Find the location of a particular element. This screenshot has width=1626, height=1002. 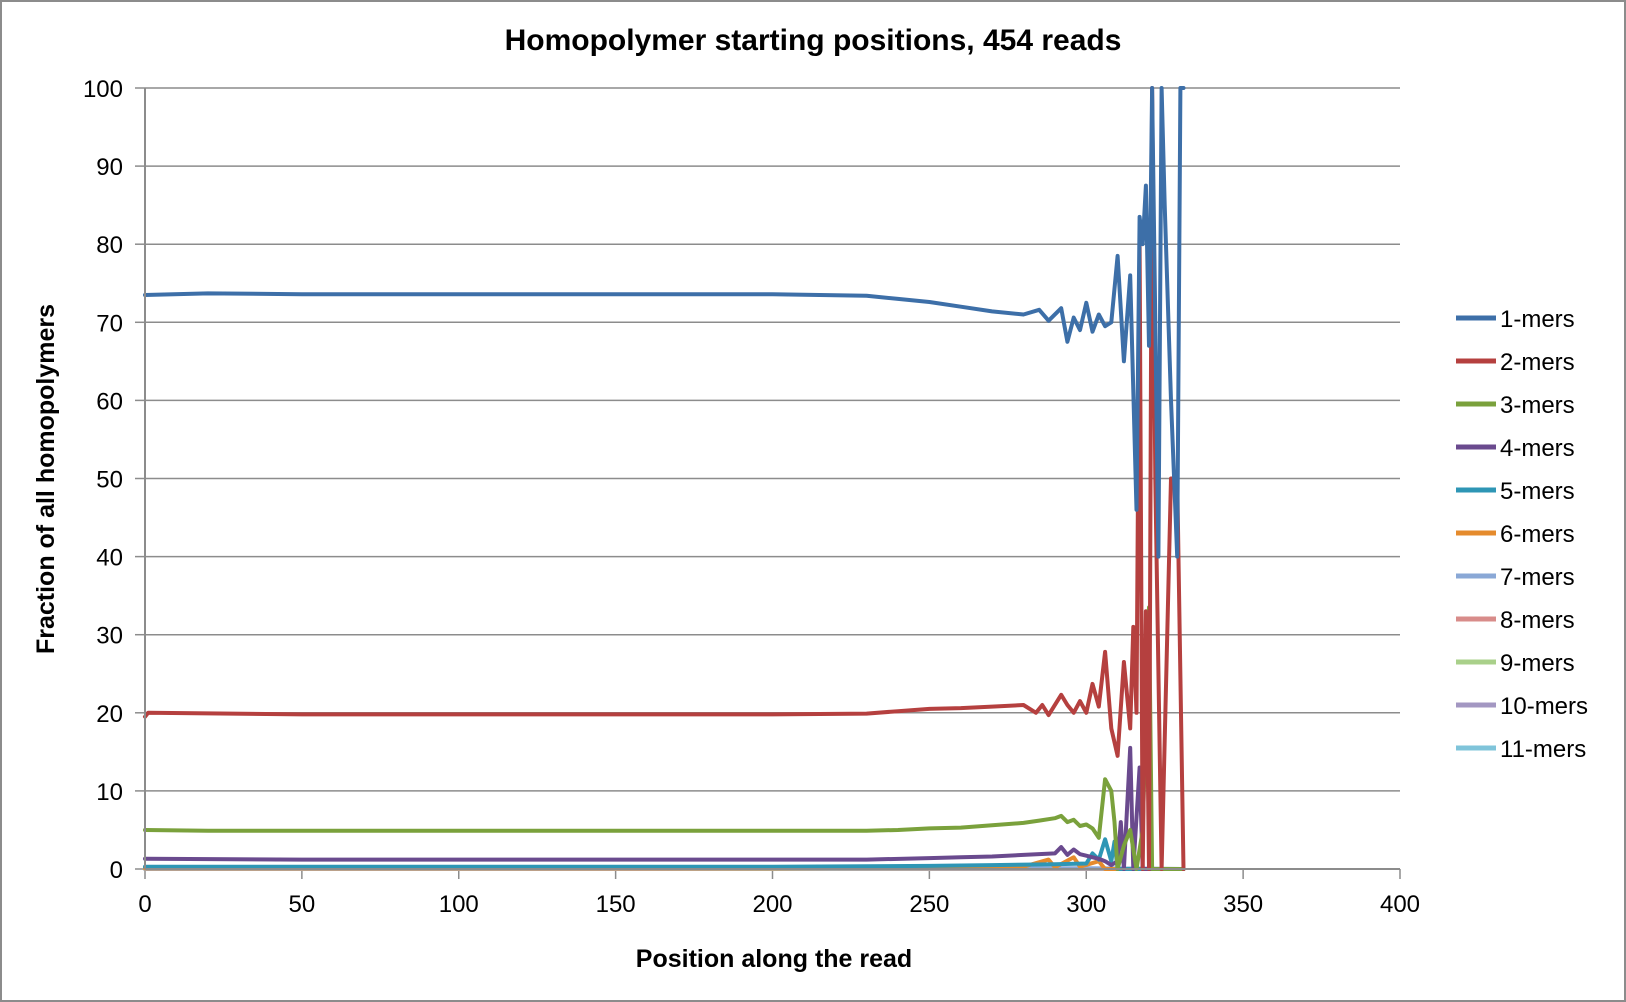

y-tick-label: 80 is located at coordinates (109, 245).